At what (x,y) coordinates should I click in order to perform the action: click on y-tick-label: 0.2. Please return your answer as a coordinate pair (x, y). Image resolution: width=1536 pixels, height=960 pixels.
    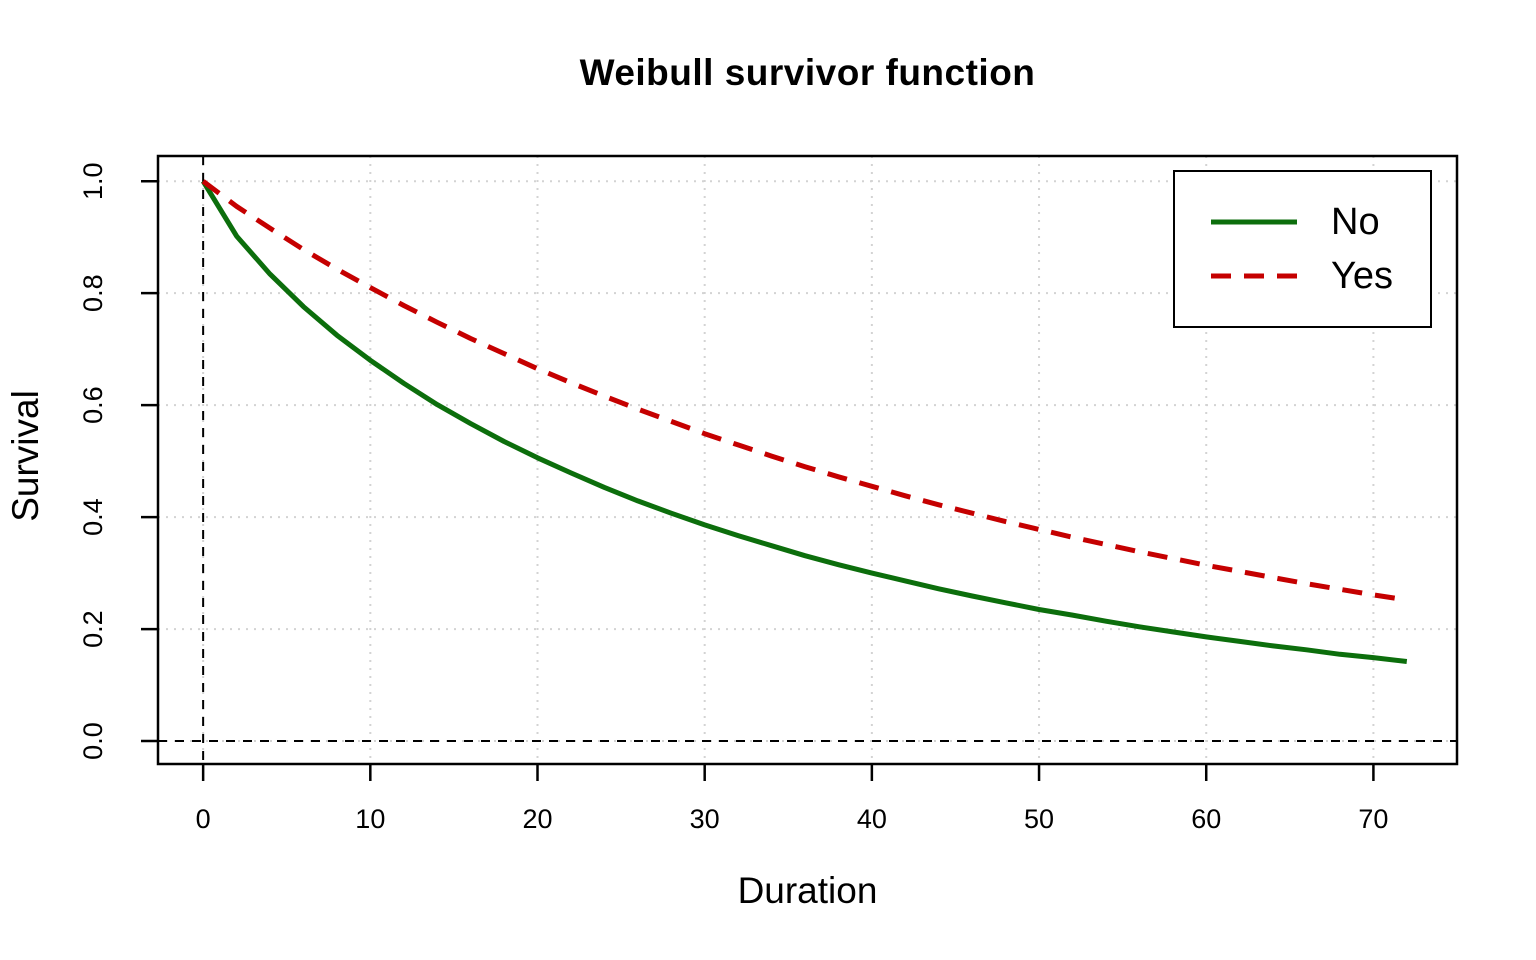
    Looking at the image, I should click on (93, 629).